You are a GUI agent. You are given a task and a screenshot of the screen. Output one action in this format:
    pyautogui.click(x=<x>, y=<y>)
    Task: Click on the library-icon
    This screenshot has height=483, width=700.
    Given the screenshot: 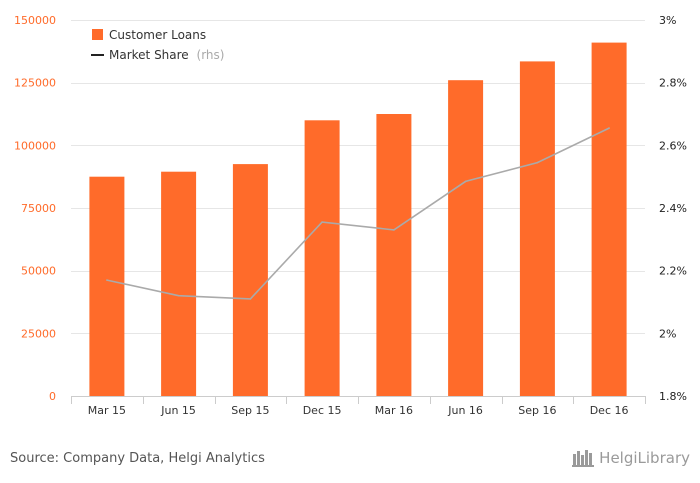 What is the action you would take?
    pyautogui.click(x=583, y=458)
    